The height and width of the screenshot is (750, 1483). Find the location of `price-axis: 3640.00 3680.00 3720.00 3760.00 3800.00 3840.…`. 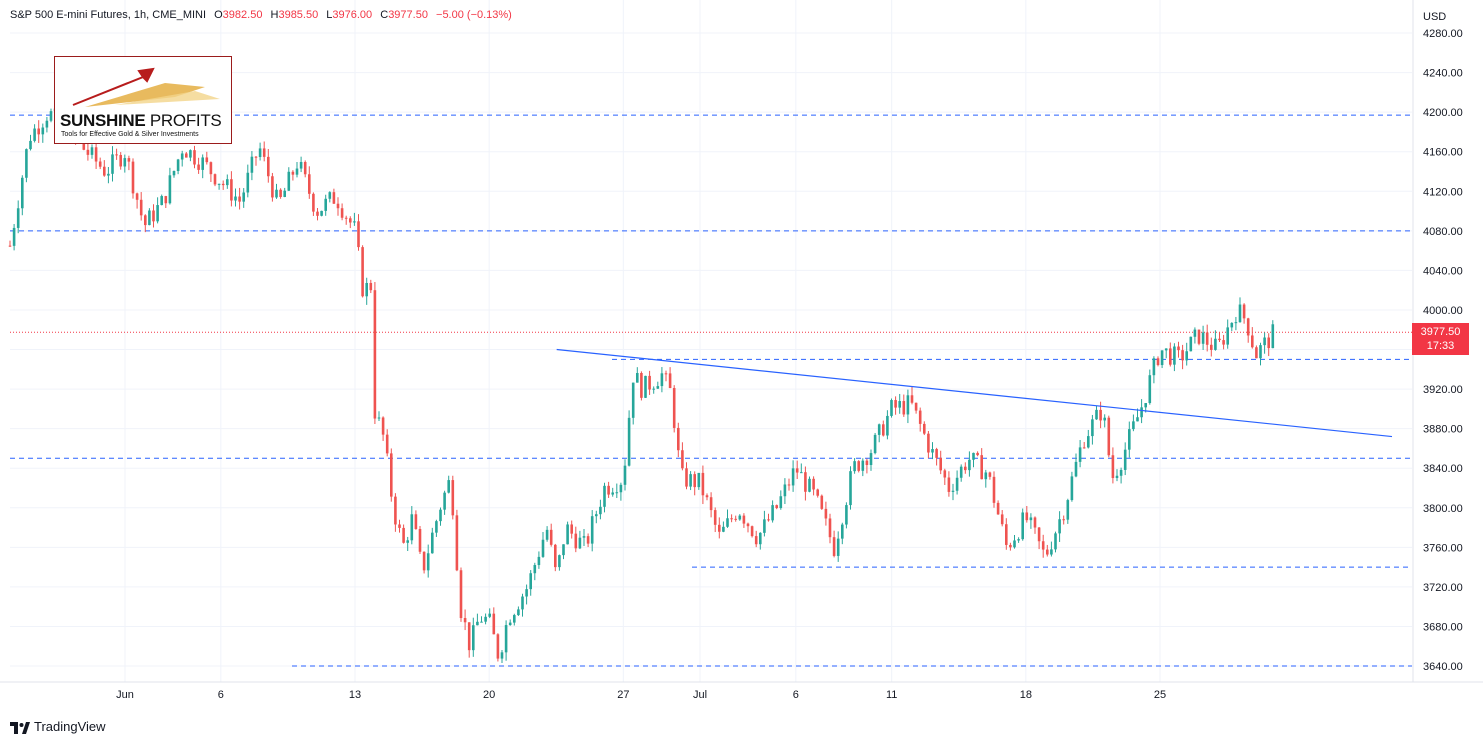

price-axis: 3640.00 3680.00 3720.00 3760.00 3800.00 3840.… is located at coordinates (1443, 350).